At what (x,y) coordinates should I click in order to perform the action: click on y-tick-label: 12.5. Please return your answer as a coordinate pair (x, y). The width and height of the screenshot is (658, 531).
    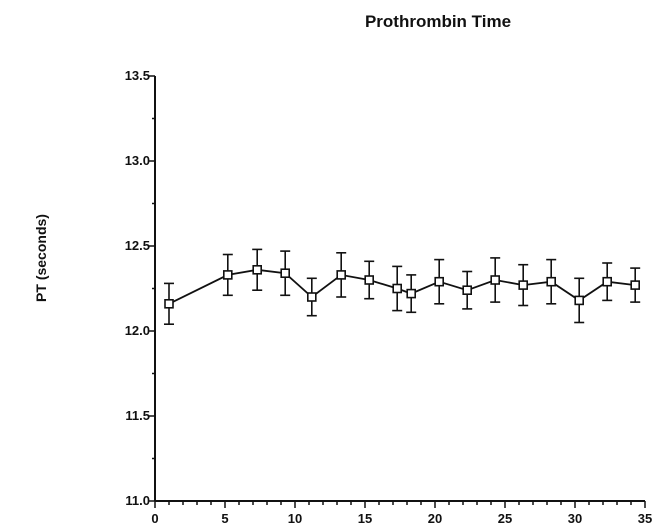
    Looking at the image, I should click on (137, 245).